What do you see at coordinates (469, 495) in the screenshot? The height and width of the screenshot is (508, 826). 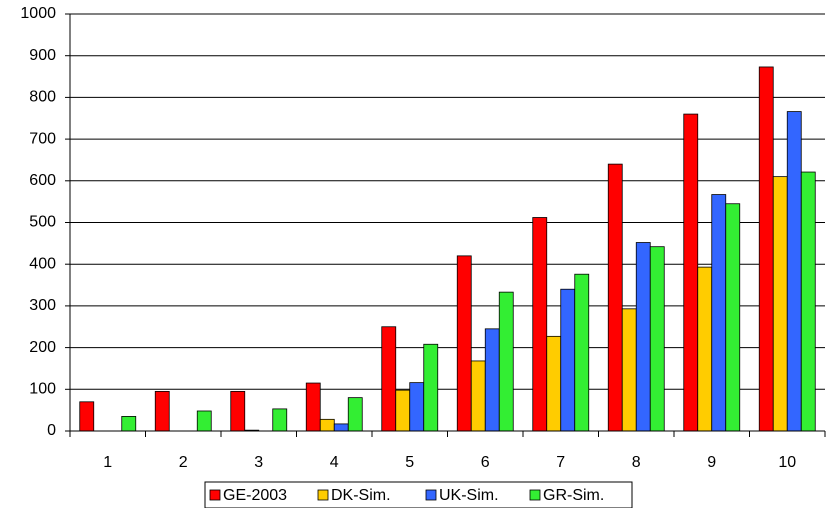 I see `legend-label: UK-Sim.` at bounding box center [469, 495].